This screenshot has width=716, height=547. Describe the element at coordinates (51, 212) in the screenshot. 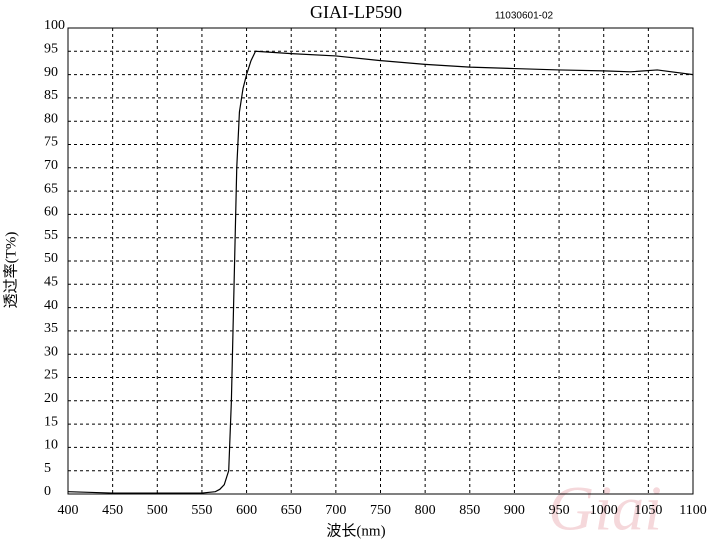

I see `y-tick-label: 60` at that location.